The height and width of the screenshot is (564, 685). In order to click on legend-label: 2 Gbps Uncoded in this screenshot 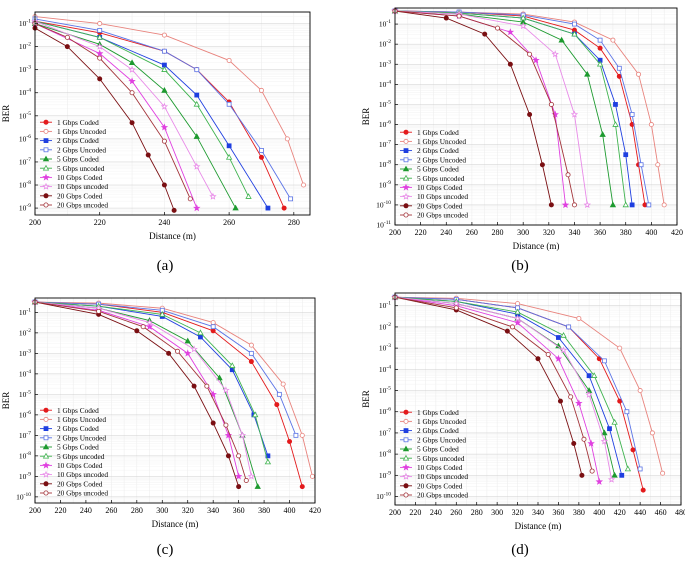, I will do `click(81, 149)`.